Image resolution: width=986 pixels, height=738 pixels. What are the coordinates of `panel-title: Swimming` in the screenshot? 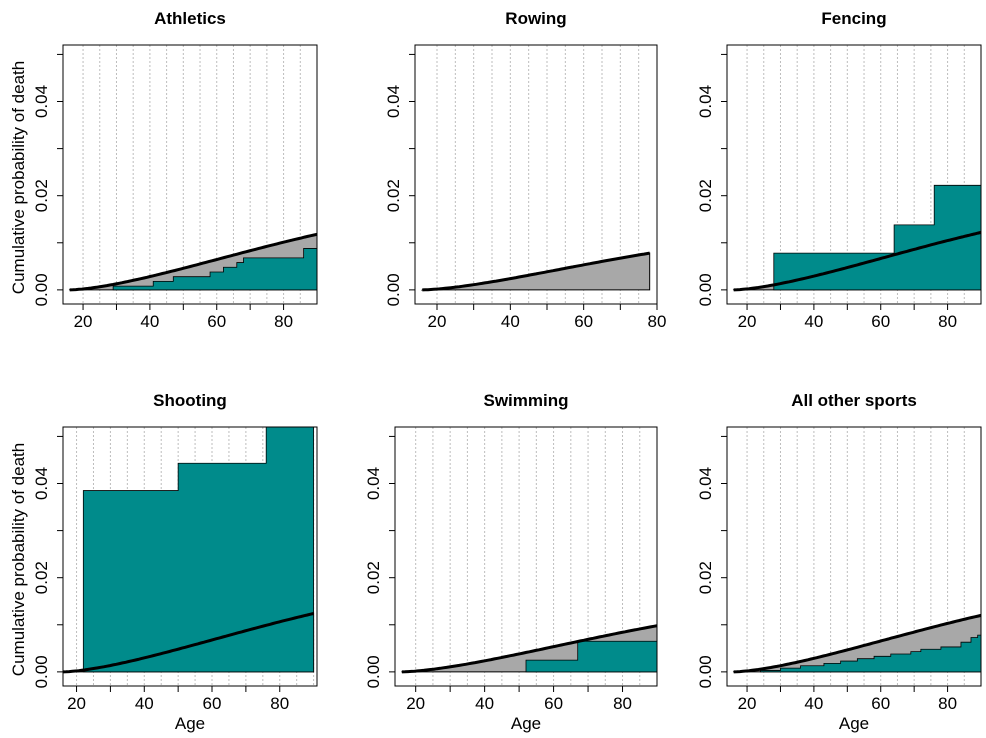 It's located at (525, 400).